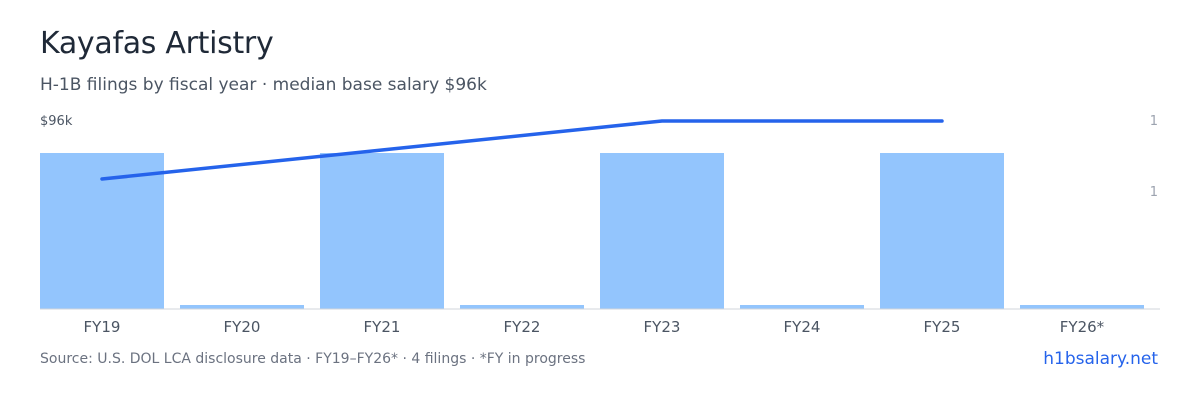  Describe the element at coordinates (382, 327) in the screenshot. I see `x-tick-label: FY21` at that location.